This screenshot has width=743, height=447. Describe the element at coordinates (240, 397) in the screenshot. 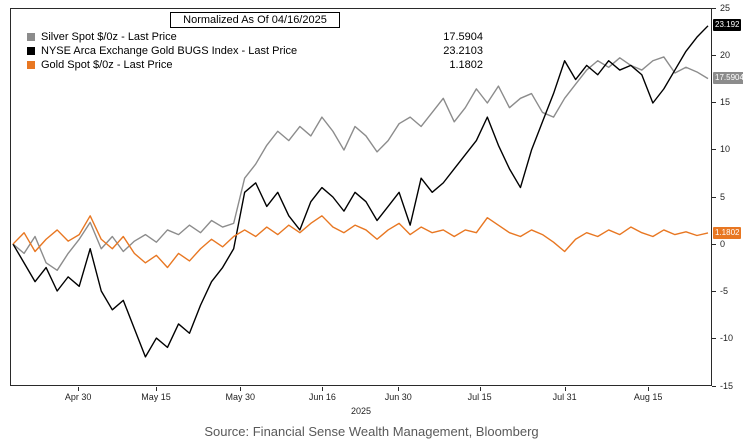

I see `x-axis-label: May 30` at that location.